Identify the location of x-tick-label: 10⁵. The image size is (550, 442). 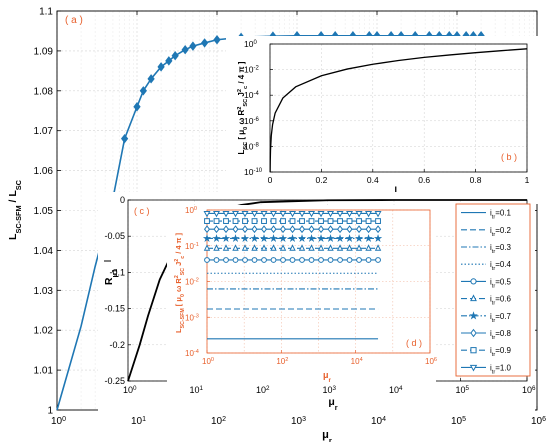
(463, 390).